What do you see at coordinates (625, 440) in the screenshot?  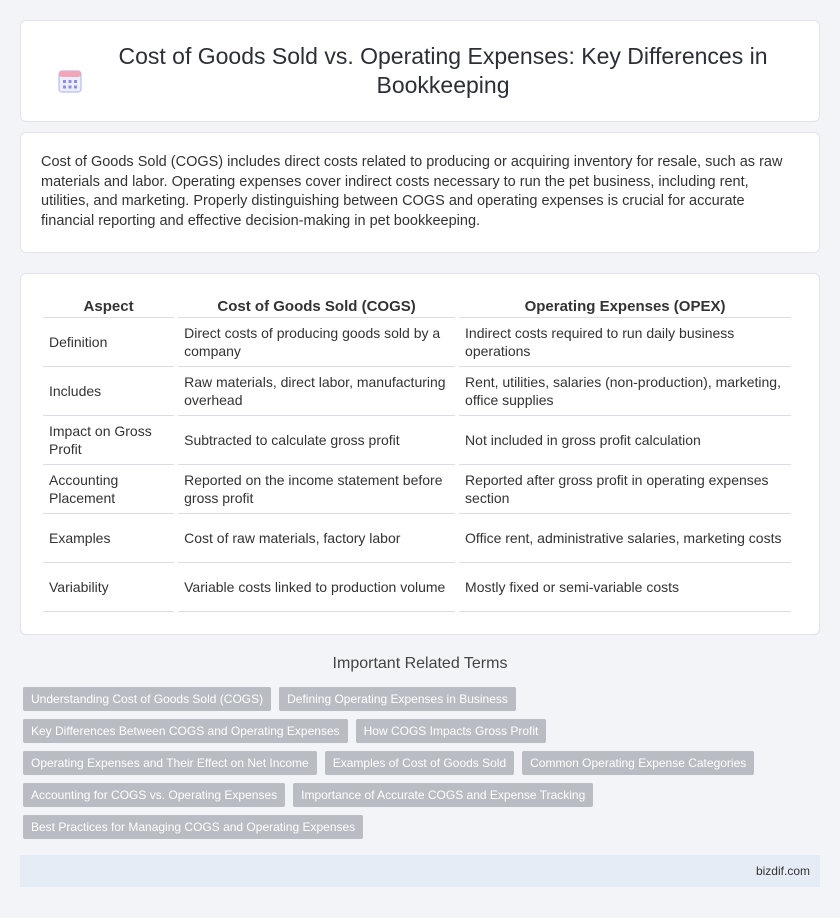 I see `cell-opex: Not included in gross profit calculation` at bounding box center [625, 440].